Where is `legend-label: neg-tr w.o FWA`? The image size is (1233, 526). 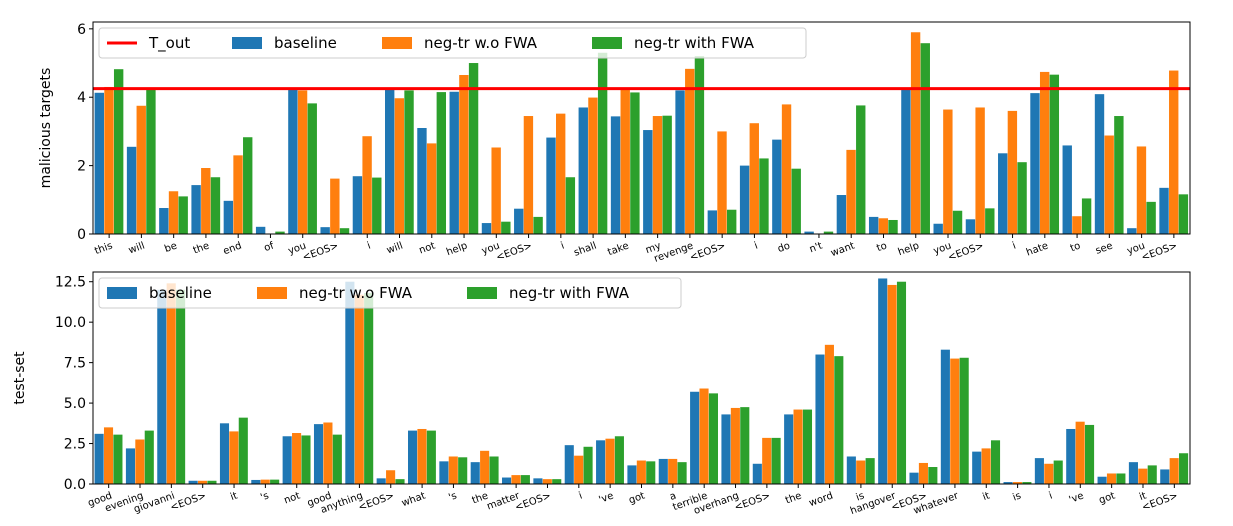
legend-label: neg-tr w.o FWA is located at coordinates (481, 43).